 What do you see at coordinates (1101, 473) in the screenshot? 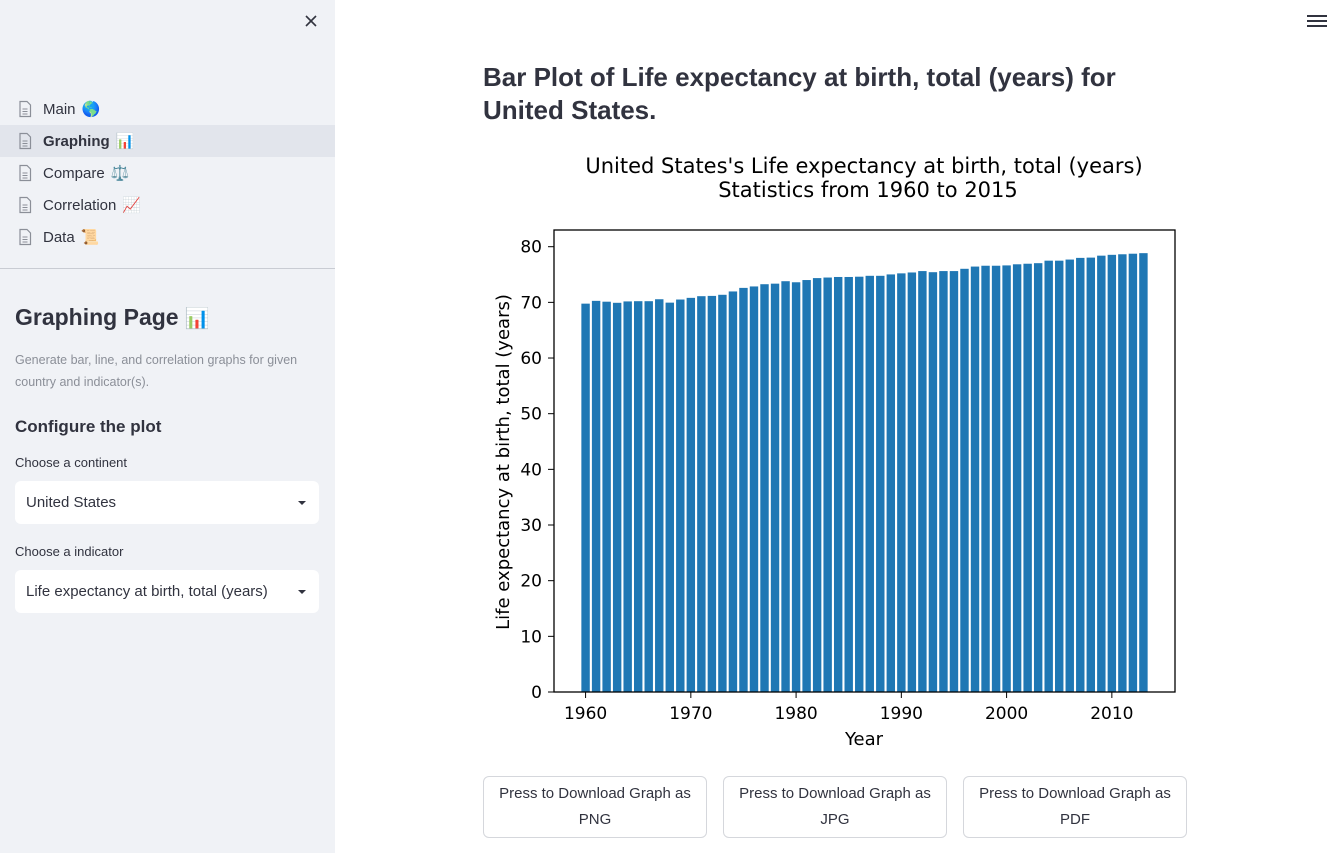
I see `bar-2009` at bounding box center [1101, 473].